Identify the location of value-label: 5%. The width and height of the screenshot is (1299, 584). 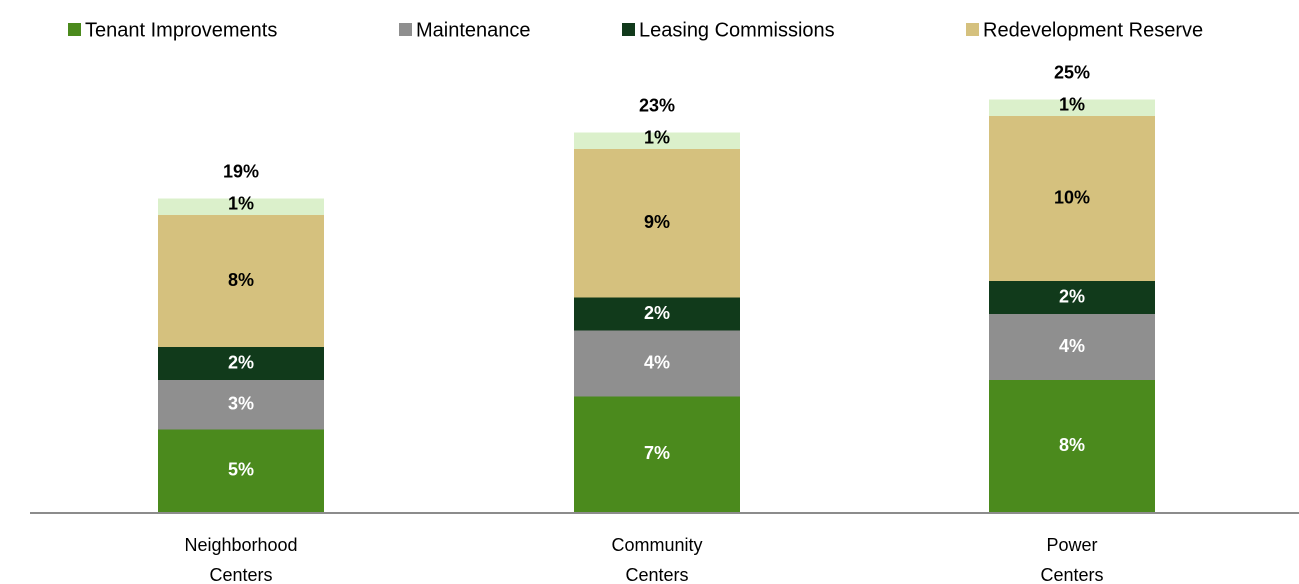
(241, 470).